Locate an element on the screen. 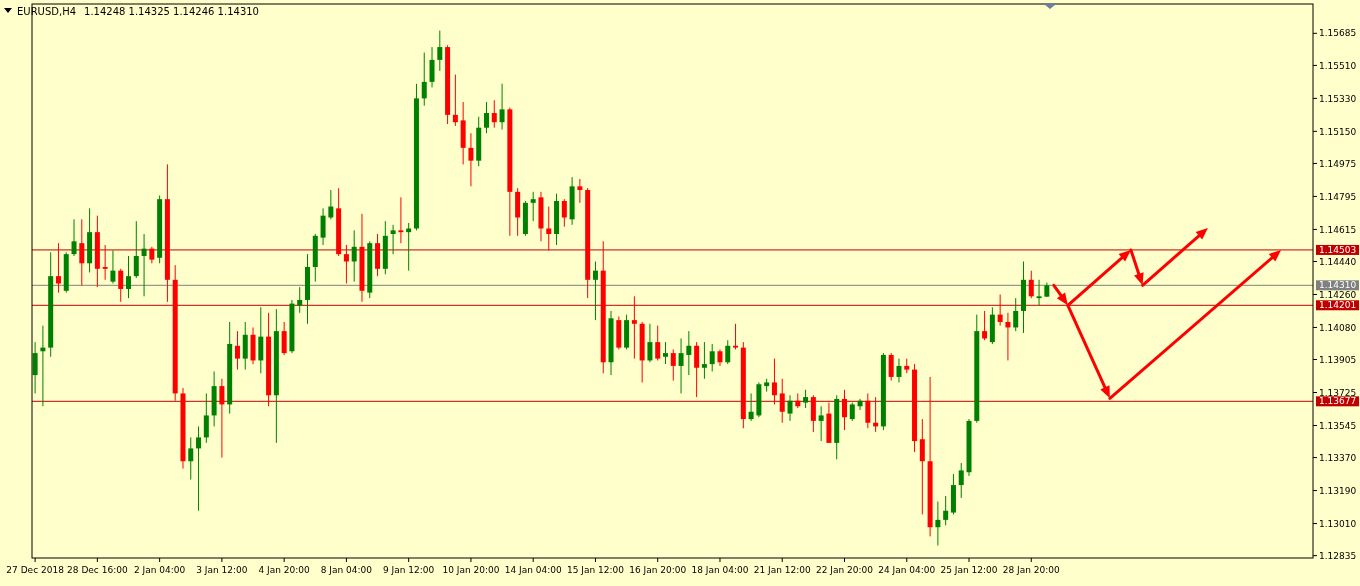  x-tick-label: 22 Jan 20:00 is located at coordinates (845, 570).